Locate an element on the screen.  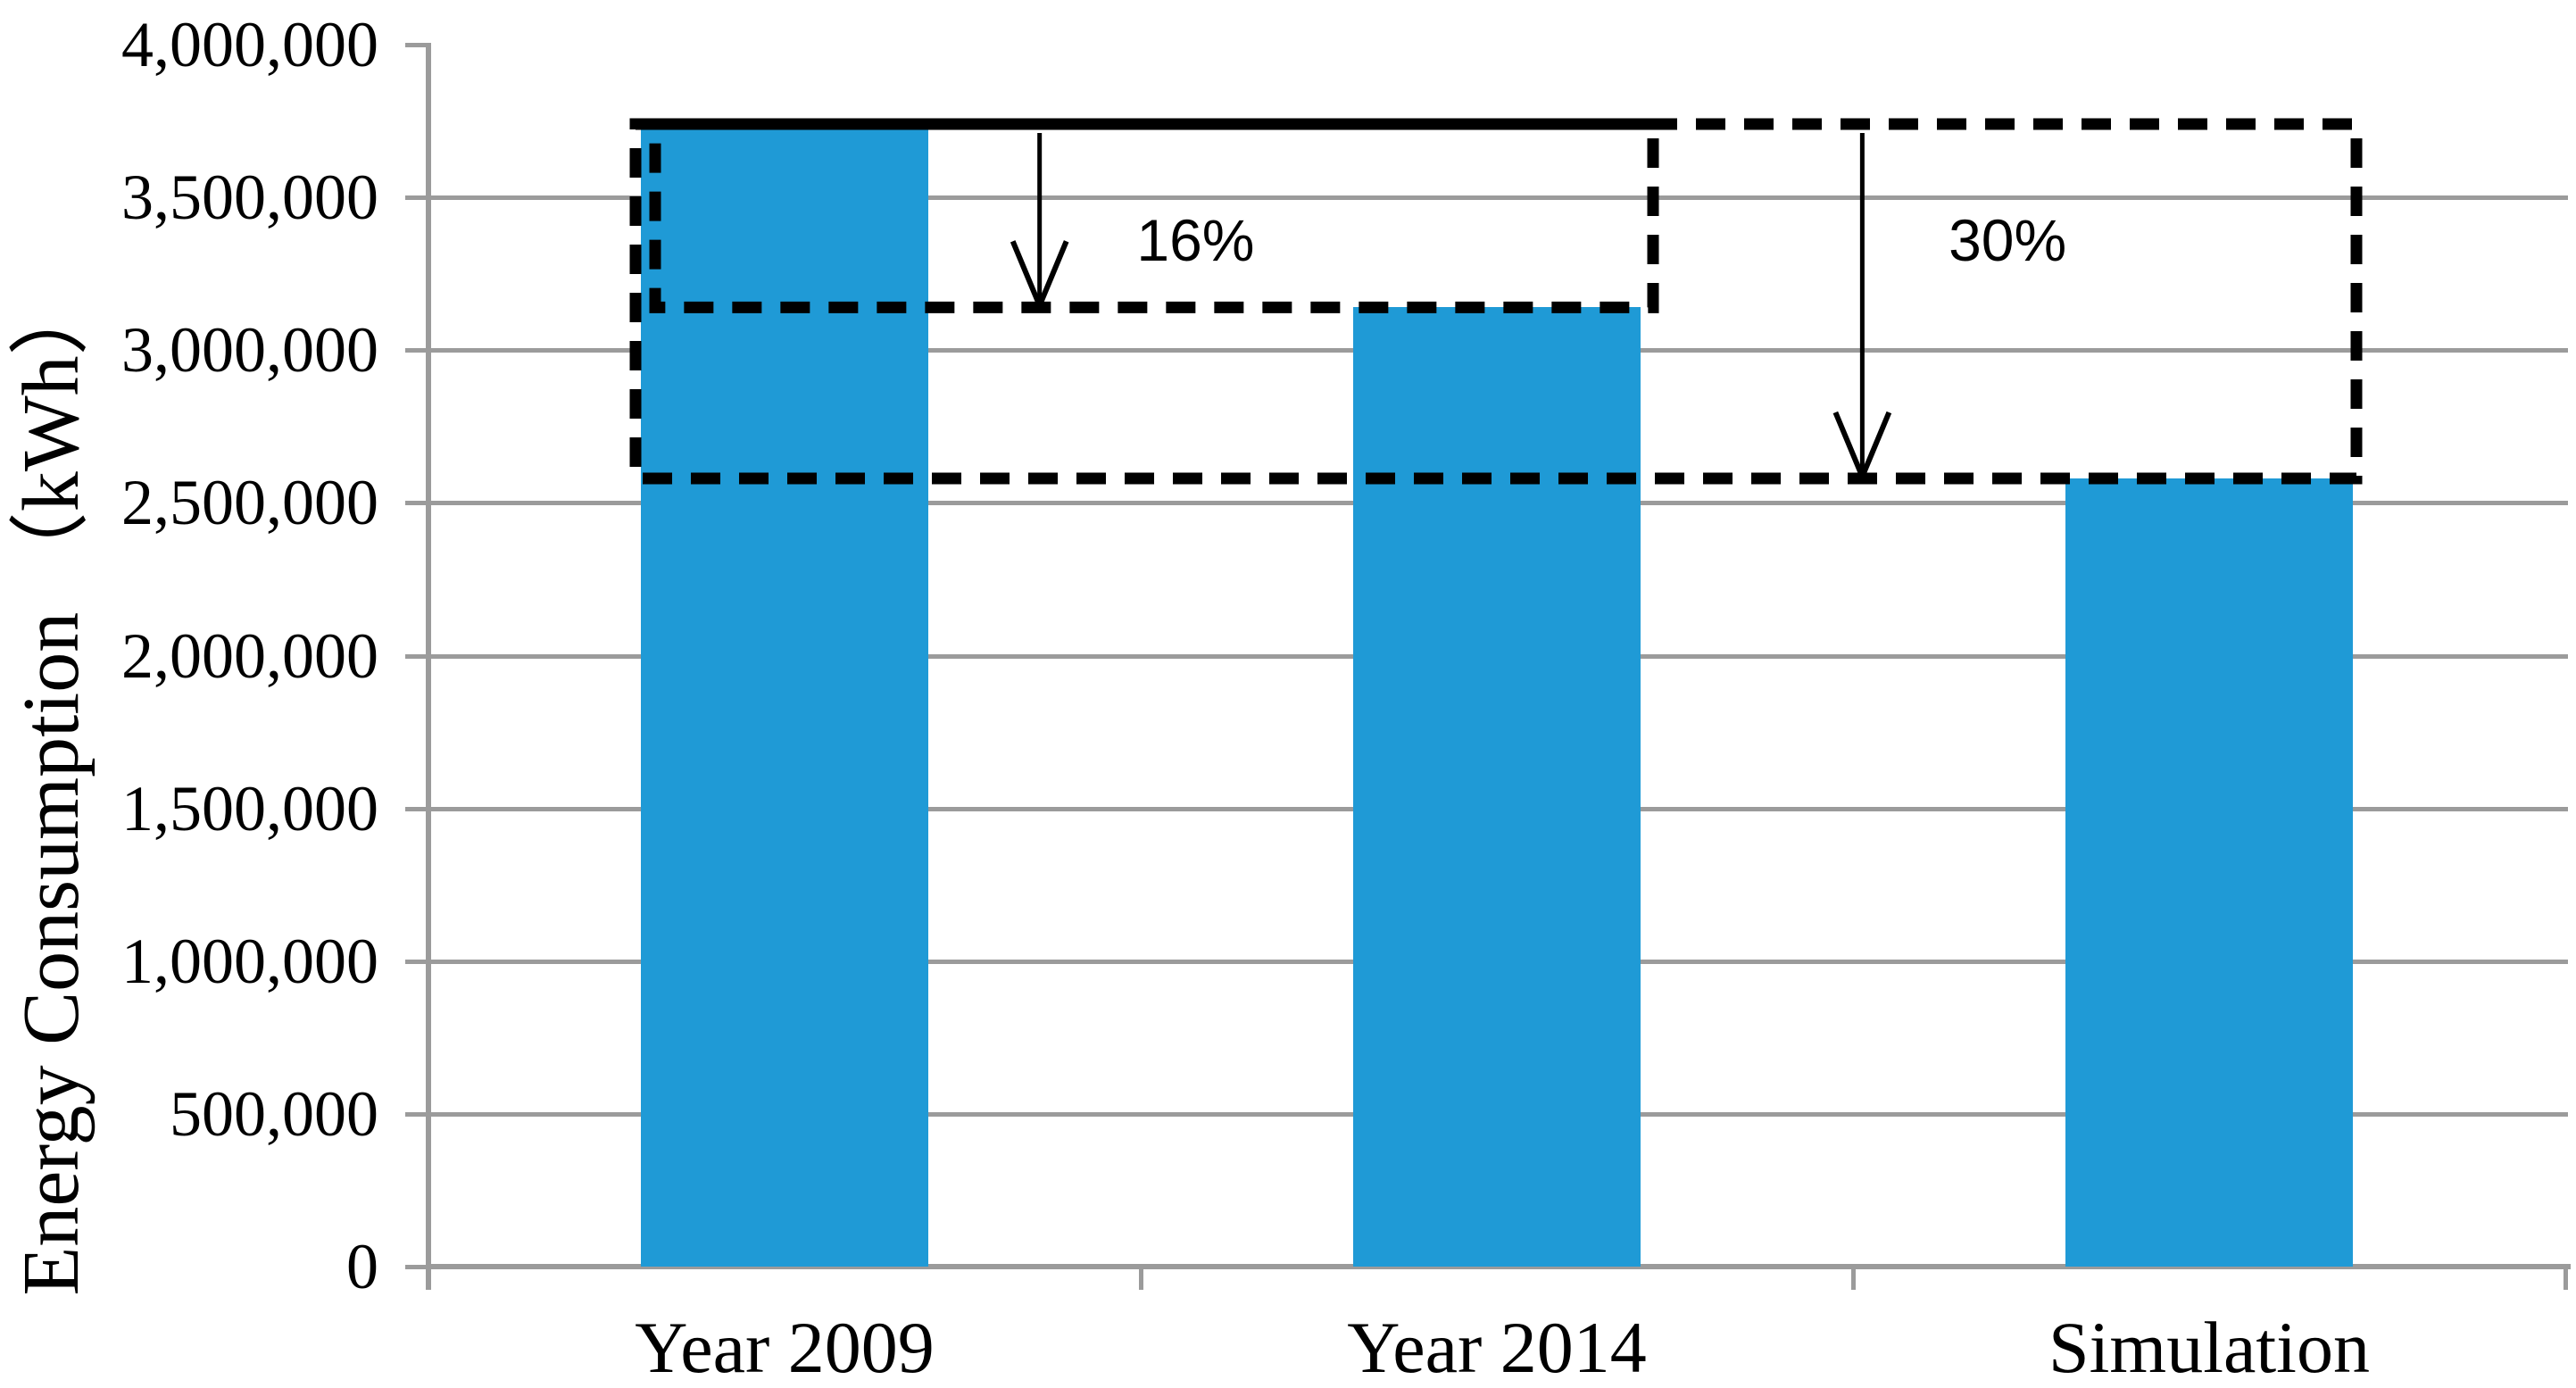
x-axis-line is located at coordinates (1498, 1266).